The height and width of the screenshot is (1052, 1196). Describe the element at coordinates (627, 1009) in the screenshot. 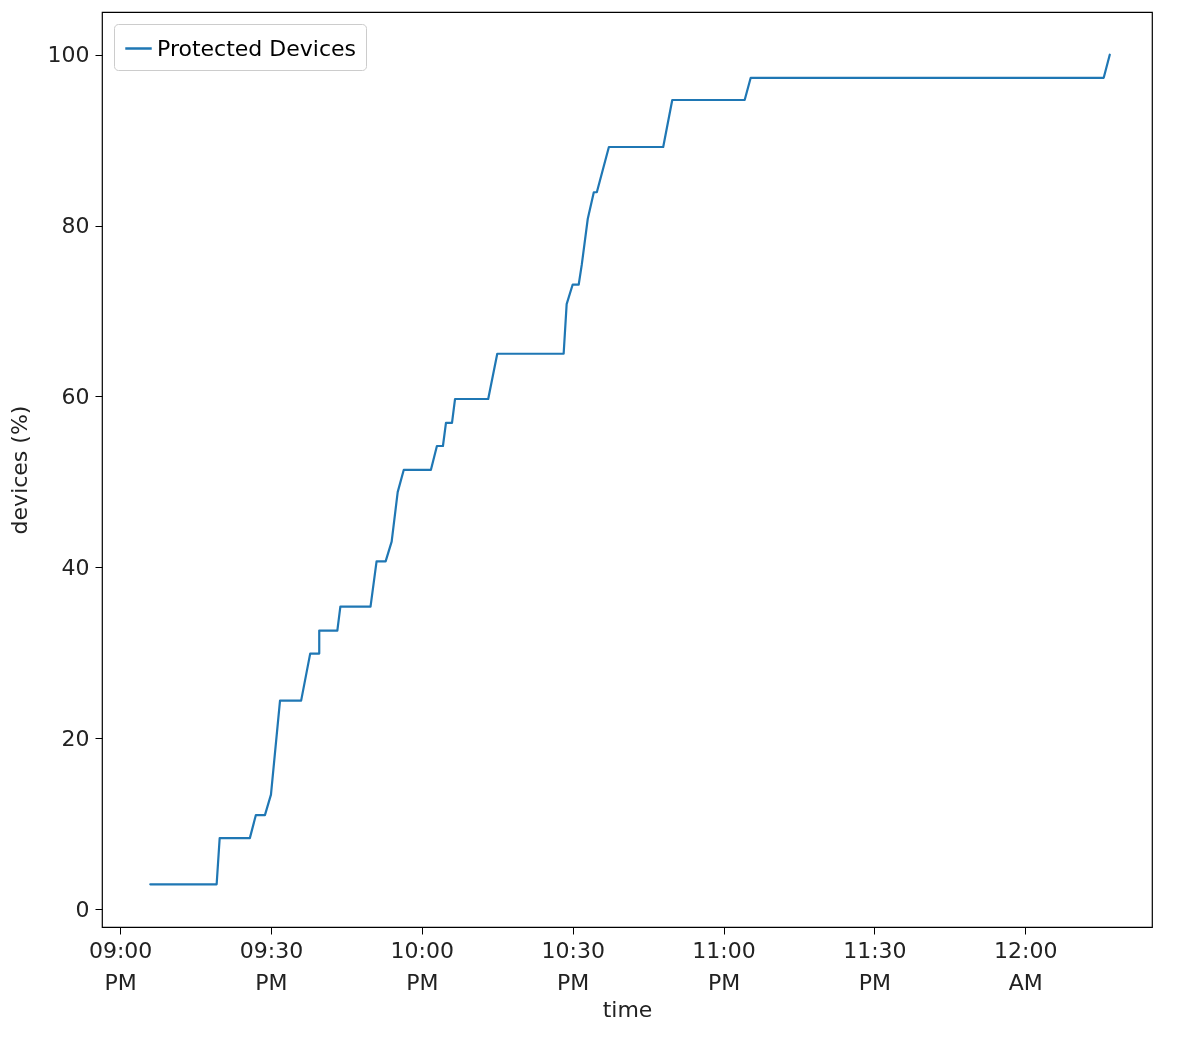

I see `x-axis-title: time` at that location.